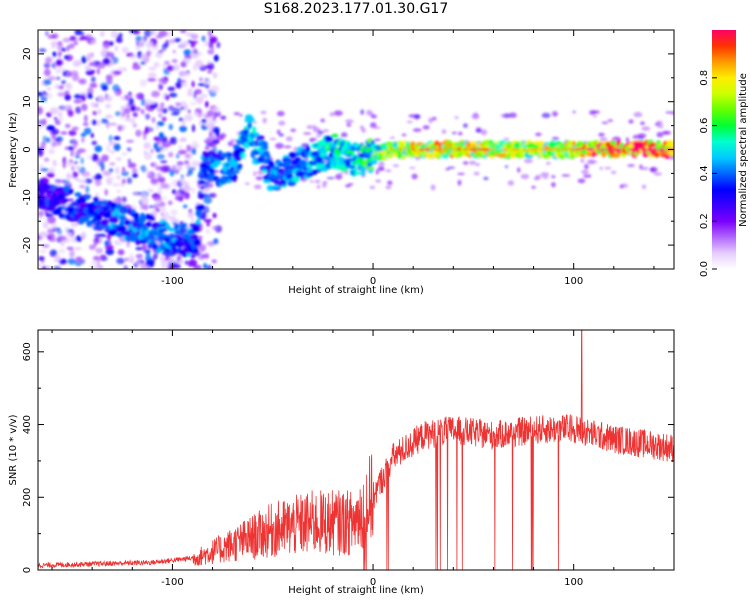 Image resolution: width=750 pixels, height=600 pixels. What do you see at coordinates (704, 269) in the screenshot?
I see `colorbar-tick-label: 0.0` at bounding box center [704, 269].